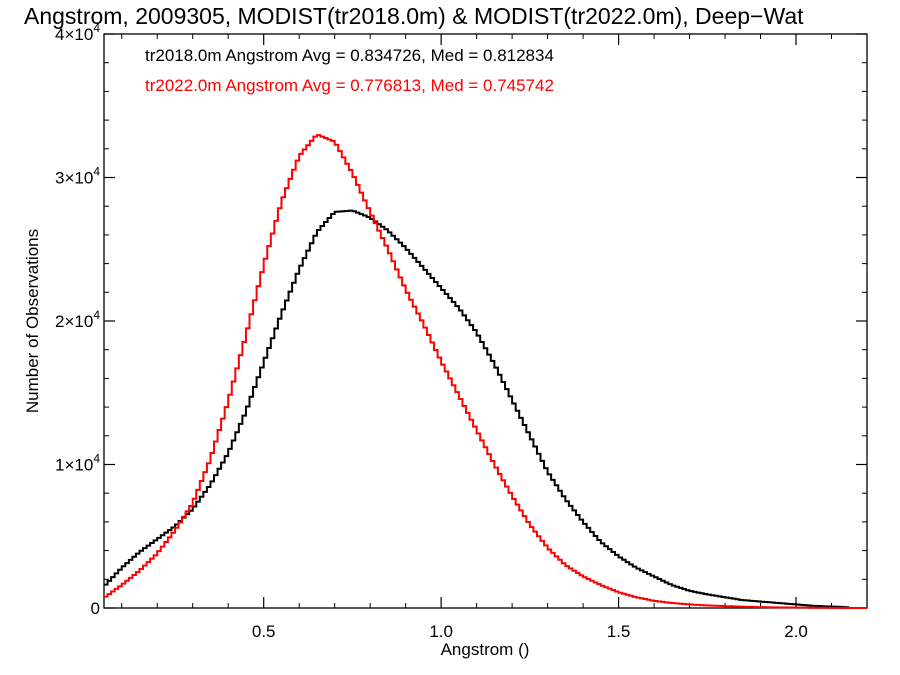 This screenshot has height=675, width=900. Describe the element at coordinates (74, 465) in the screenshot. I see `y-tick-mantissa: 1×10` at that location.